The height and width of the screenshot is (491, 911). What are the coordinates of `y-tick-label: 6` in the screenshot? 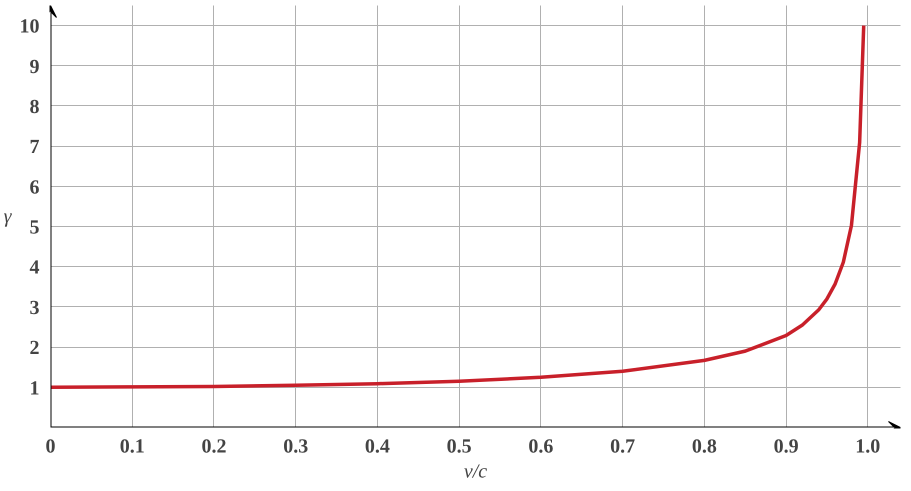 It's located at (35, 187).